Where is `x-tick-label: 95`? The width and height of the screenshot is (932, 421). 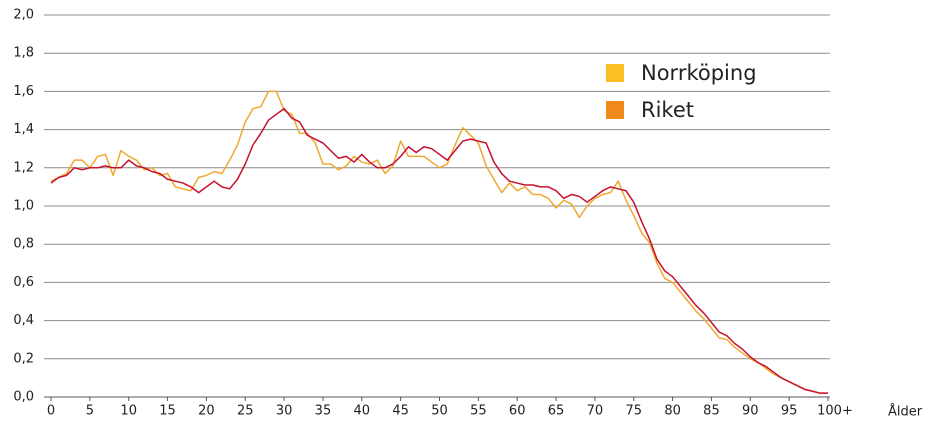
x-tick-label: 95 is located at coordinates (789, 411).